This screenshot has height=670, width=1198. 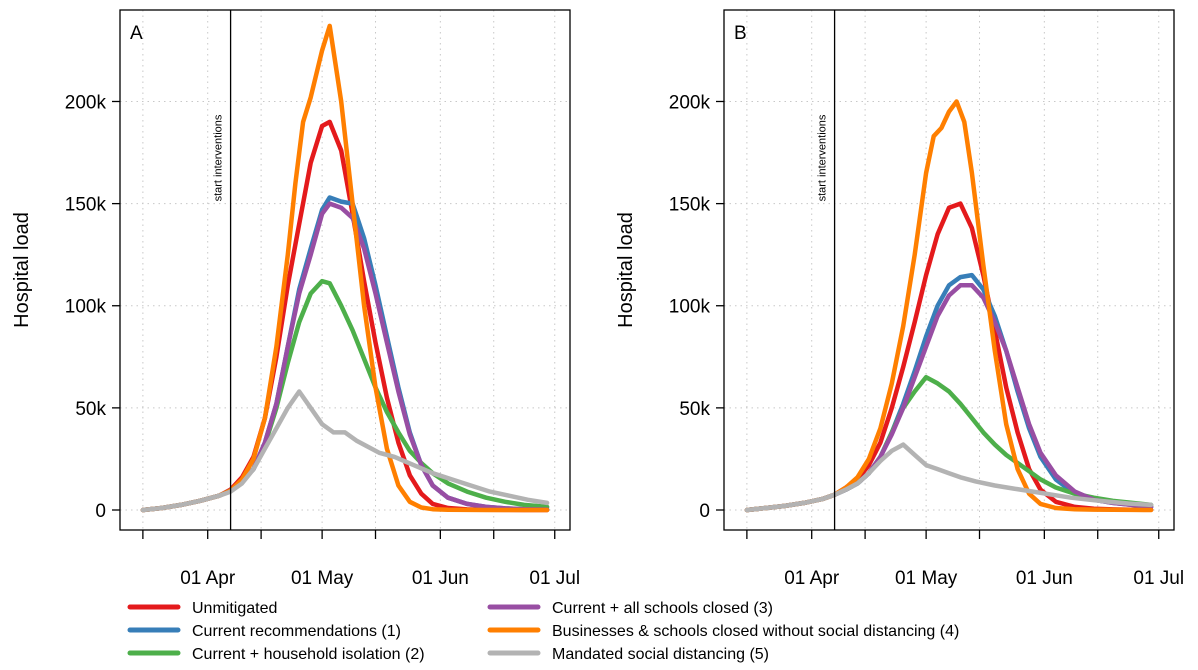 I want to click on legend-label-2: Current + household isolation (2), so click(x=308, y=654).